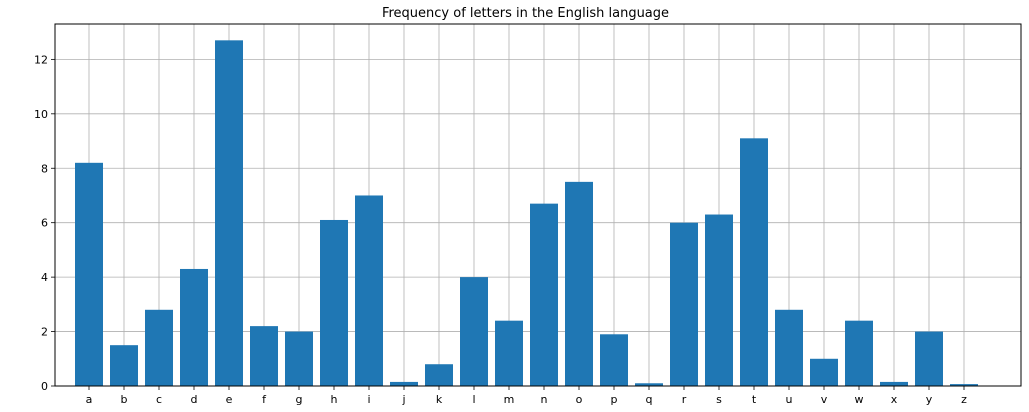 The height and width of the screenshot is (412, 1029). Describe the element at coordinates (89, 399) in the screenshot. I see `x-tick-label: a` at that location.